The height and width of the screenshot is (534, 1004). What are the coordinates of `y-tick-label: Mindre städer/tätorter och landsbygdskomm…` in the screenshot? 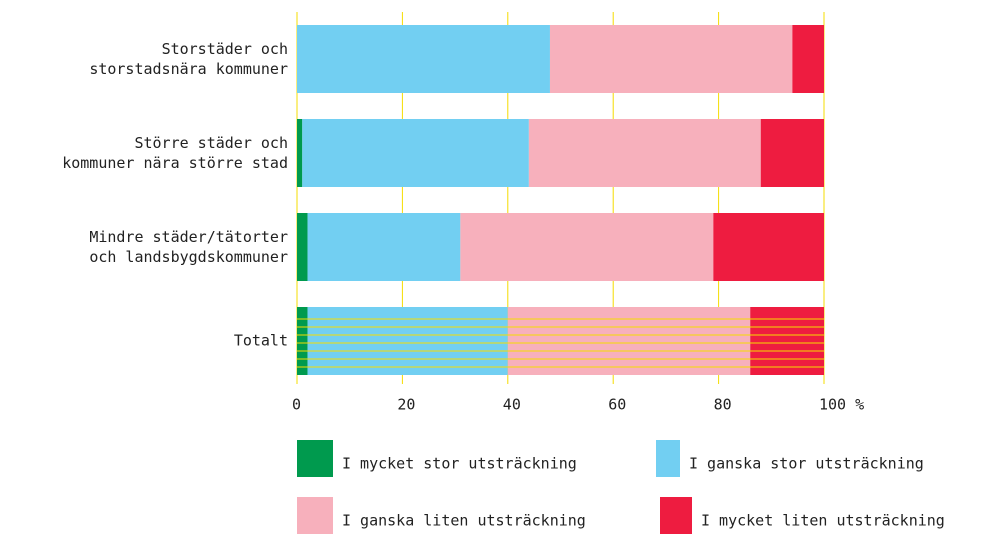 It's located at (188, 247).